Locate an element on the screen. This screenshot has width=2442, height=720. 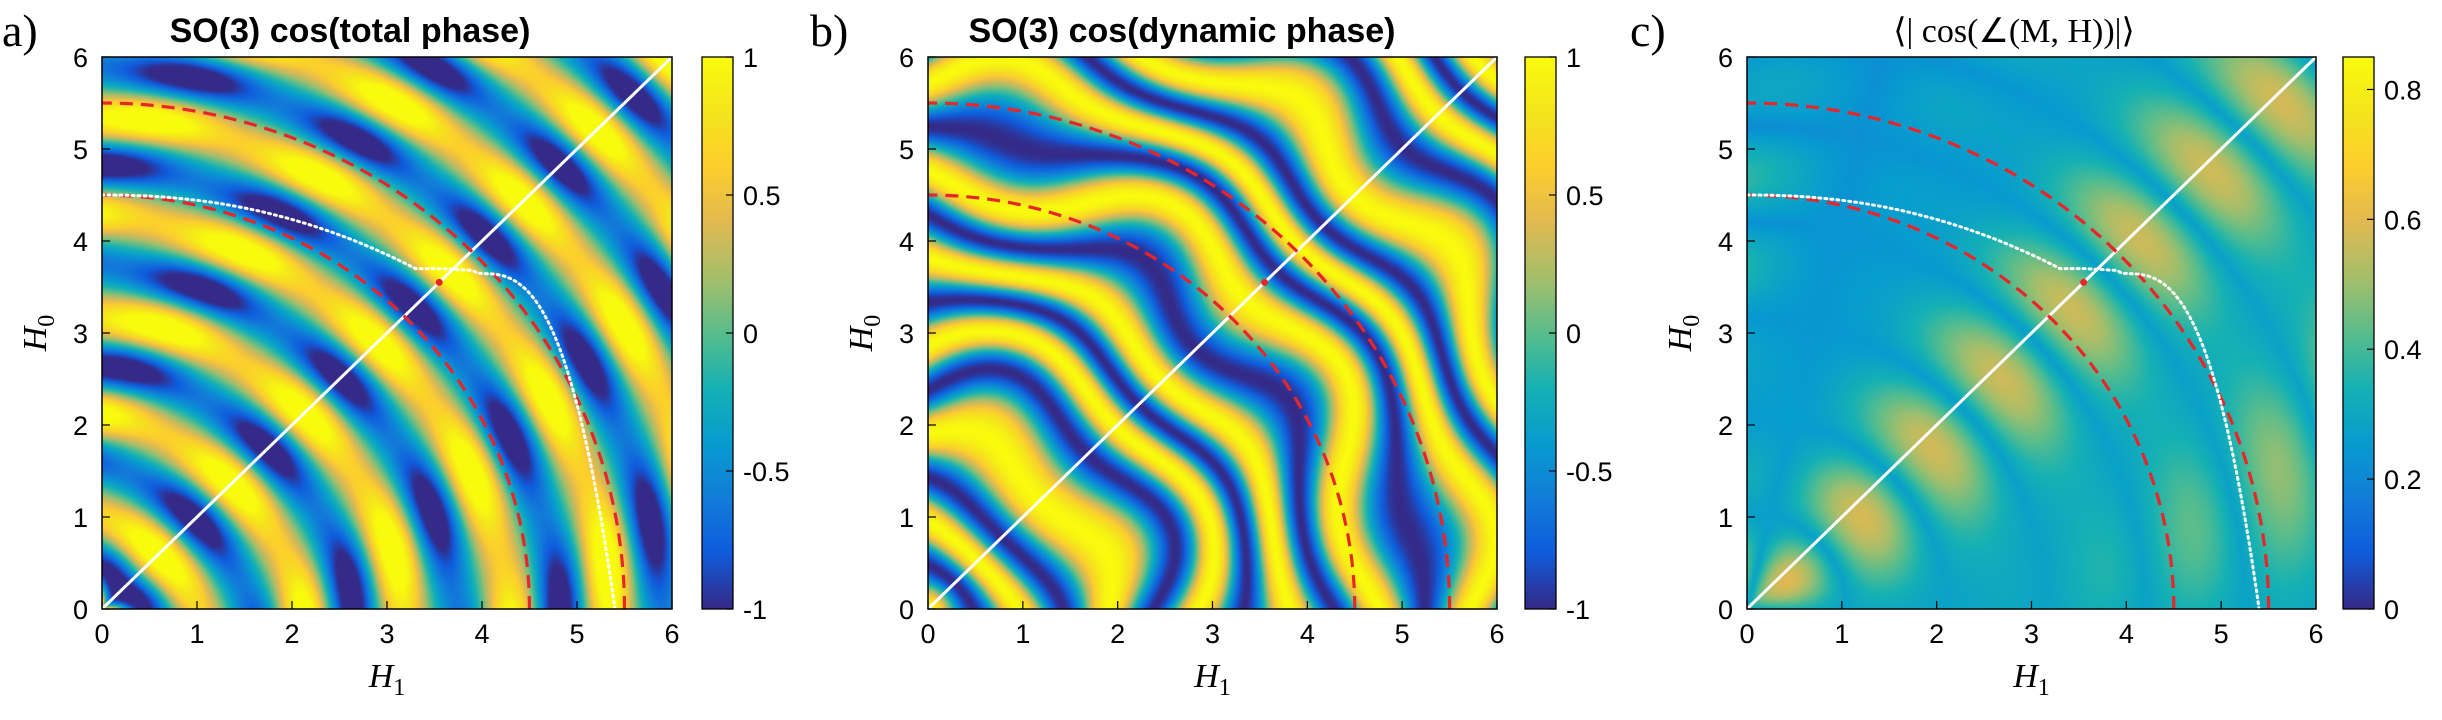
a-ylabel: H0 is located at coordinates (38, 334).